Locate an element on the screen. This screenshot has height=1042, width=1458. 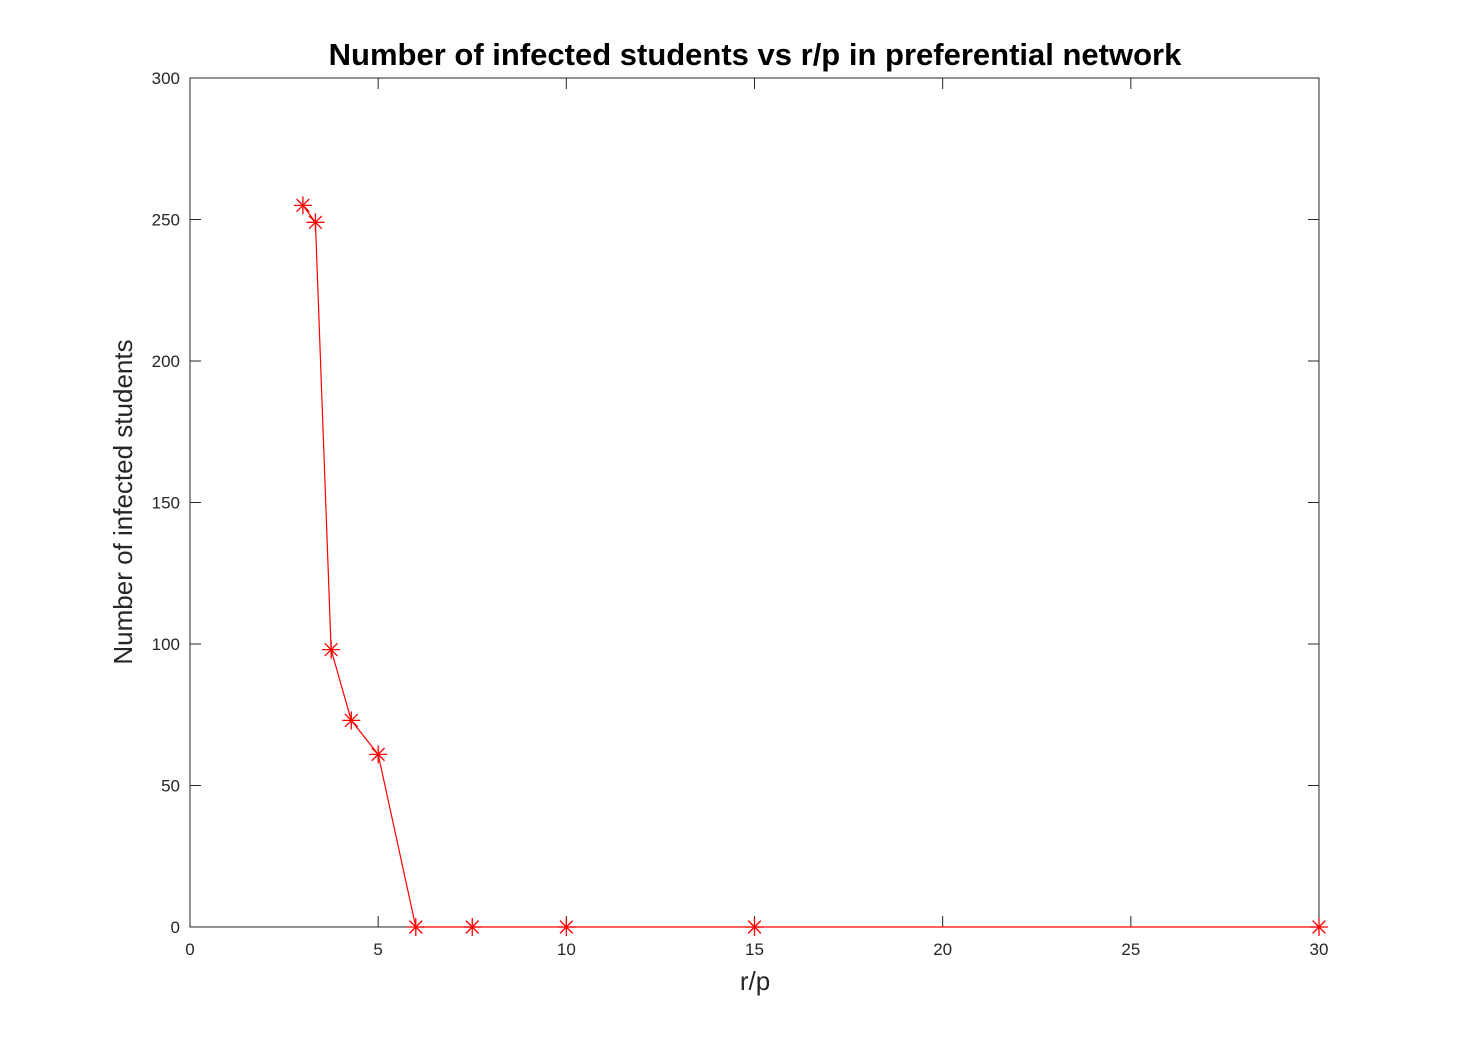
x-tick-label: 5 is located at coordinates (377, 949).